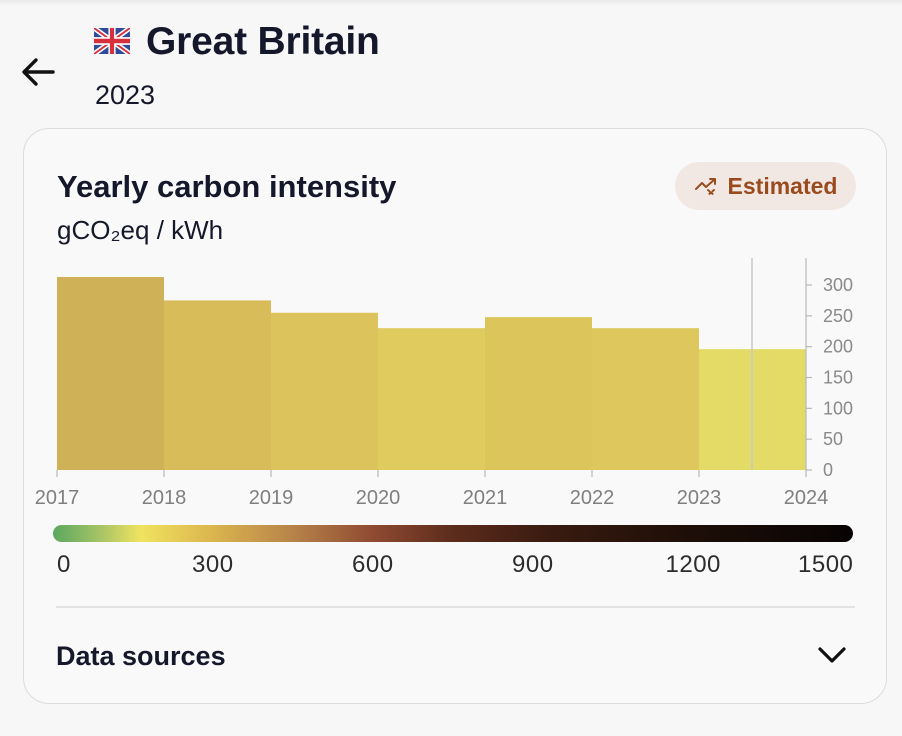 This screenshot has height=736, width=902. Describe the element at coordinates (645, 399) in the screenshot. I see `chart-bar-2022` at that location.